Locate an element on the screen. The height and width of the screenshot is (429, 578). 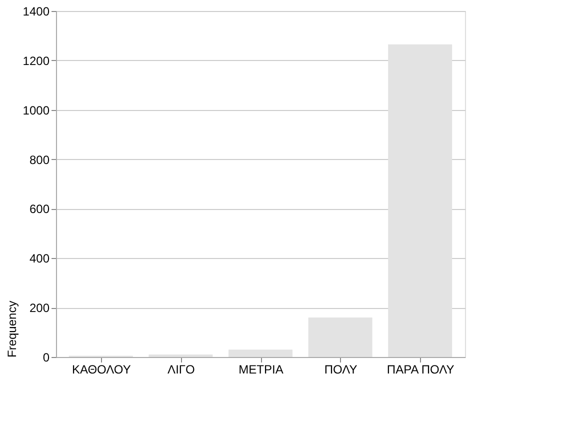
y-tick-label: 0 is located at coordinates (46, 357).